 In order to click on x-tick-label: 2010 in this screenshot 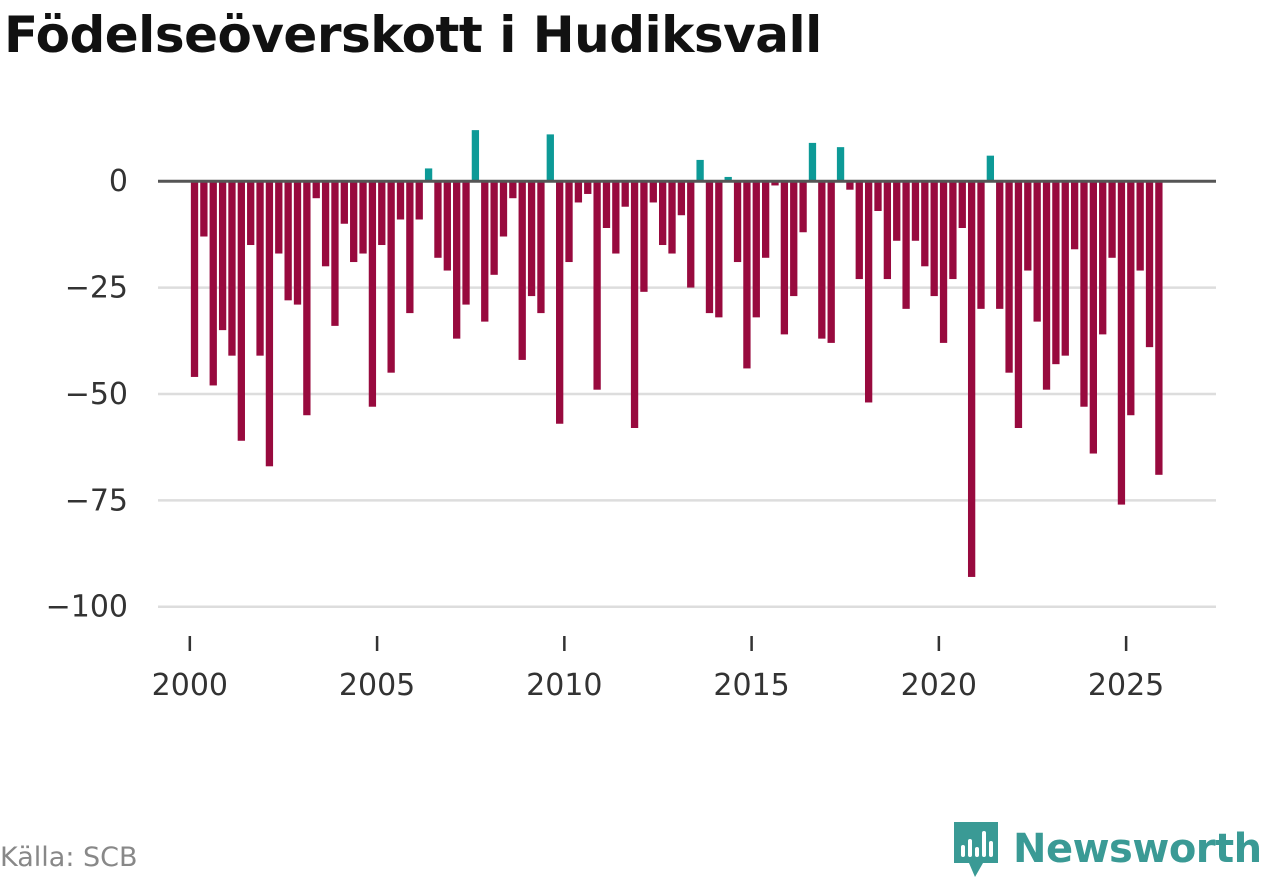, I will do `click(564, 685)`.